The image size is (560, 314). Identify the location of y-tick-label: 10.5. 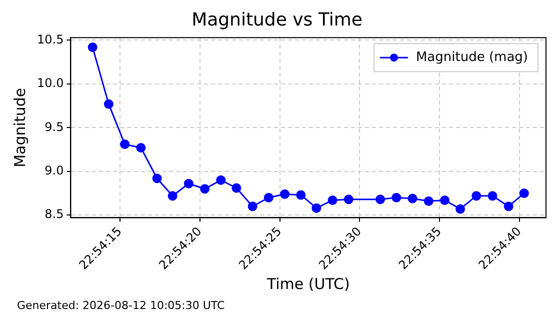
(50, 39).